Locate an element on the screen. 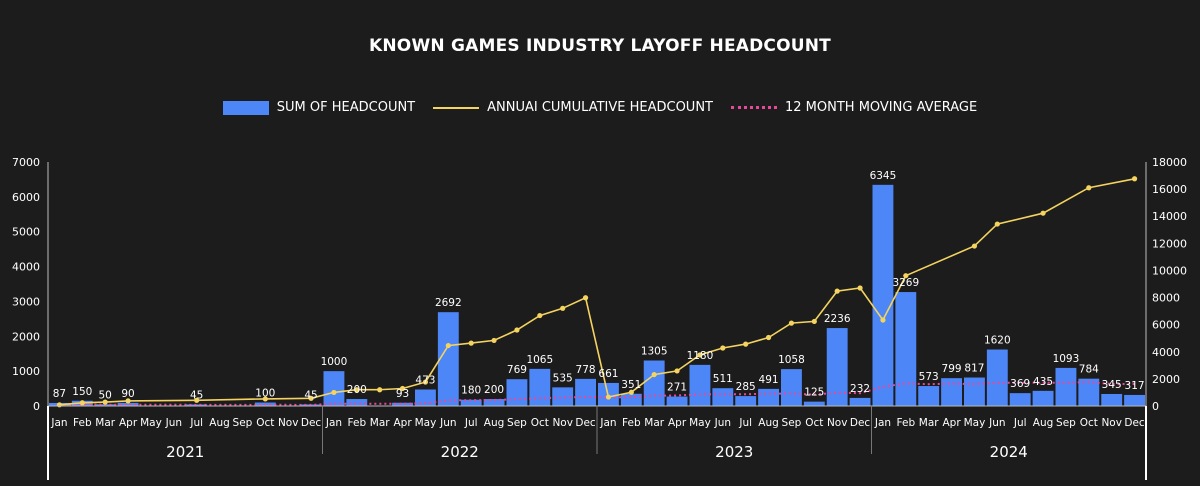 The height and width of the screenshot is (486, 1200). x-year-tick-label: 2024 is located at coordinates (1009, 452).